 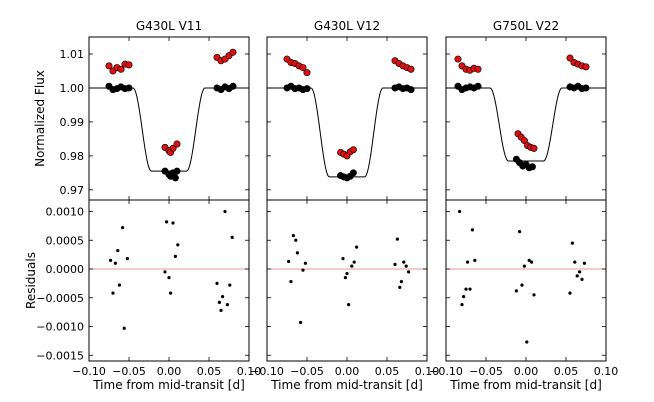 What do you see at coordinates (72, 190) in the screenshot?
I see `flux-tick-label: 0.97` at bounding box center [72, 190].